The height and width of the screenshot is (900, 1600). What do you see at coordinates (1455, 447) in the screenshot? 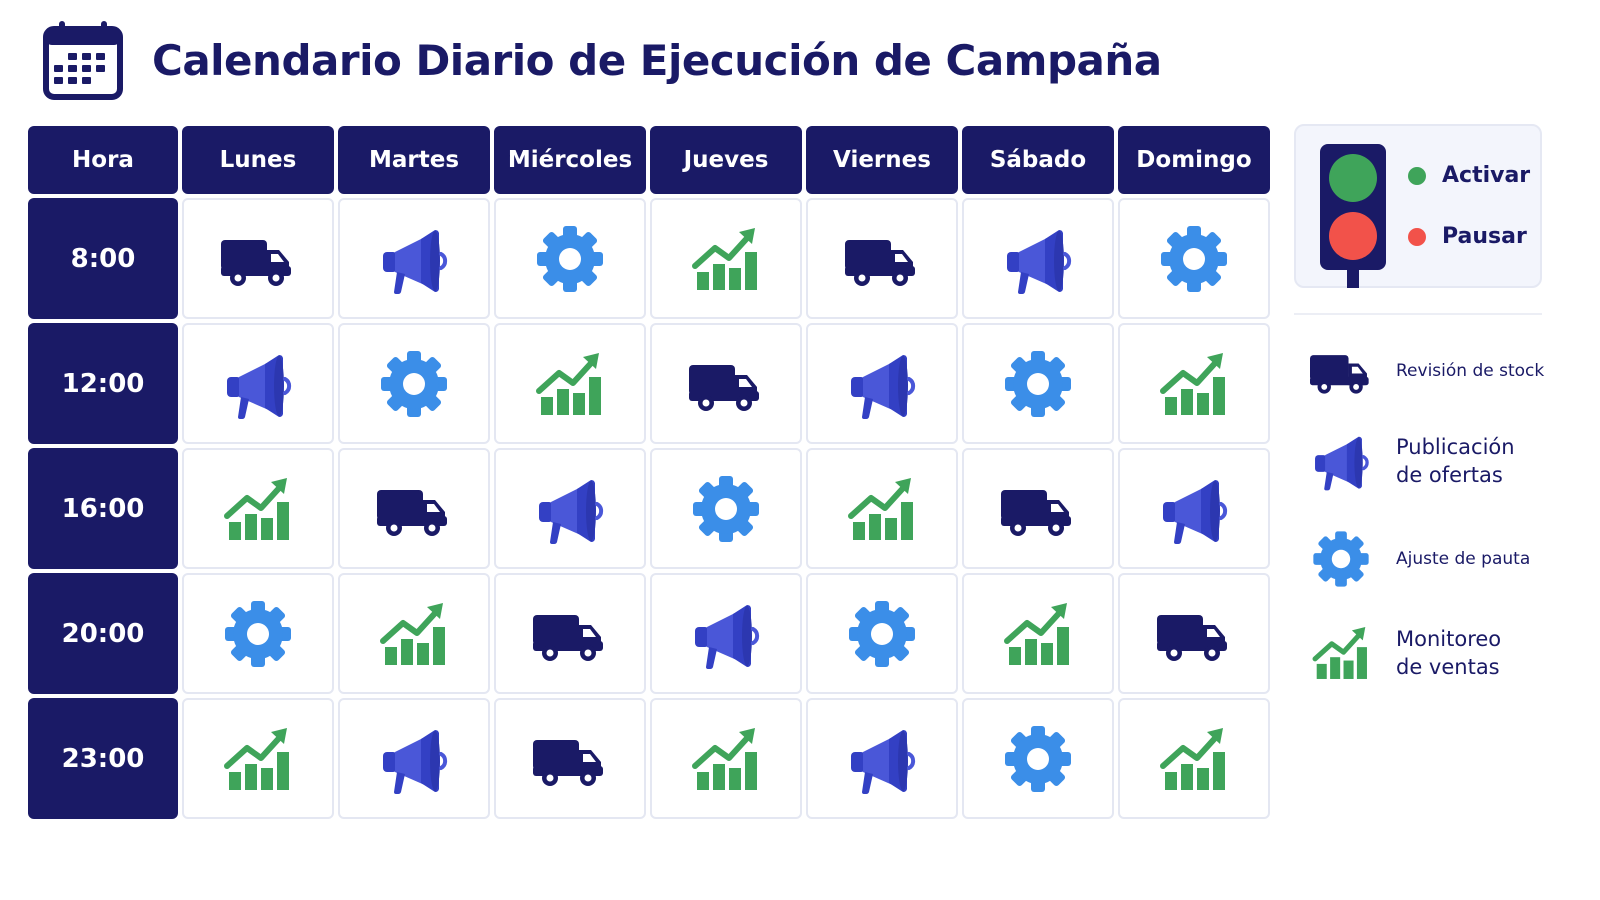
I see `legend-label-line: Publicación` at bounding box center [1455, 447].